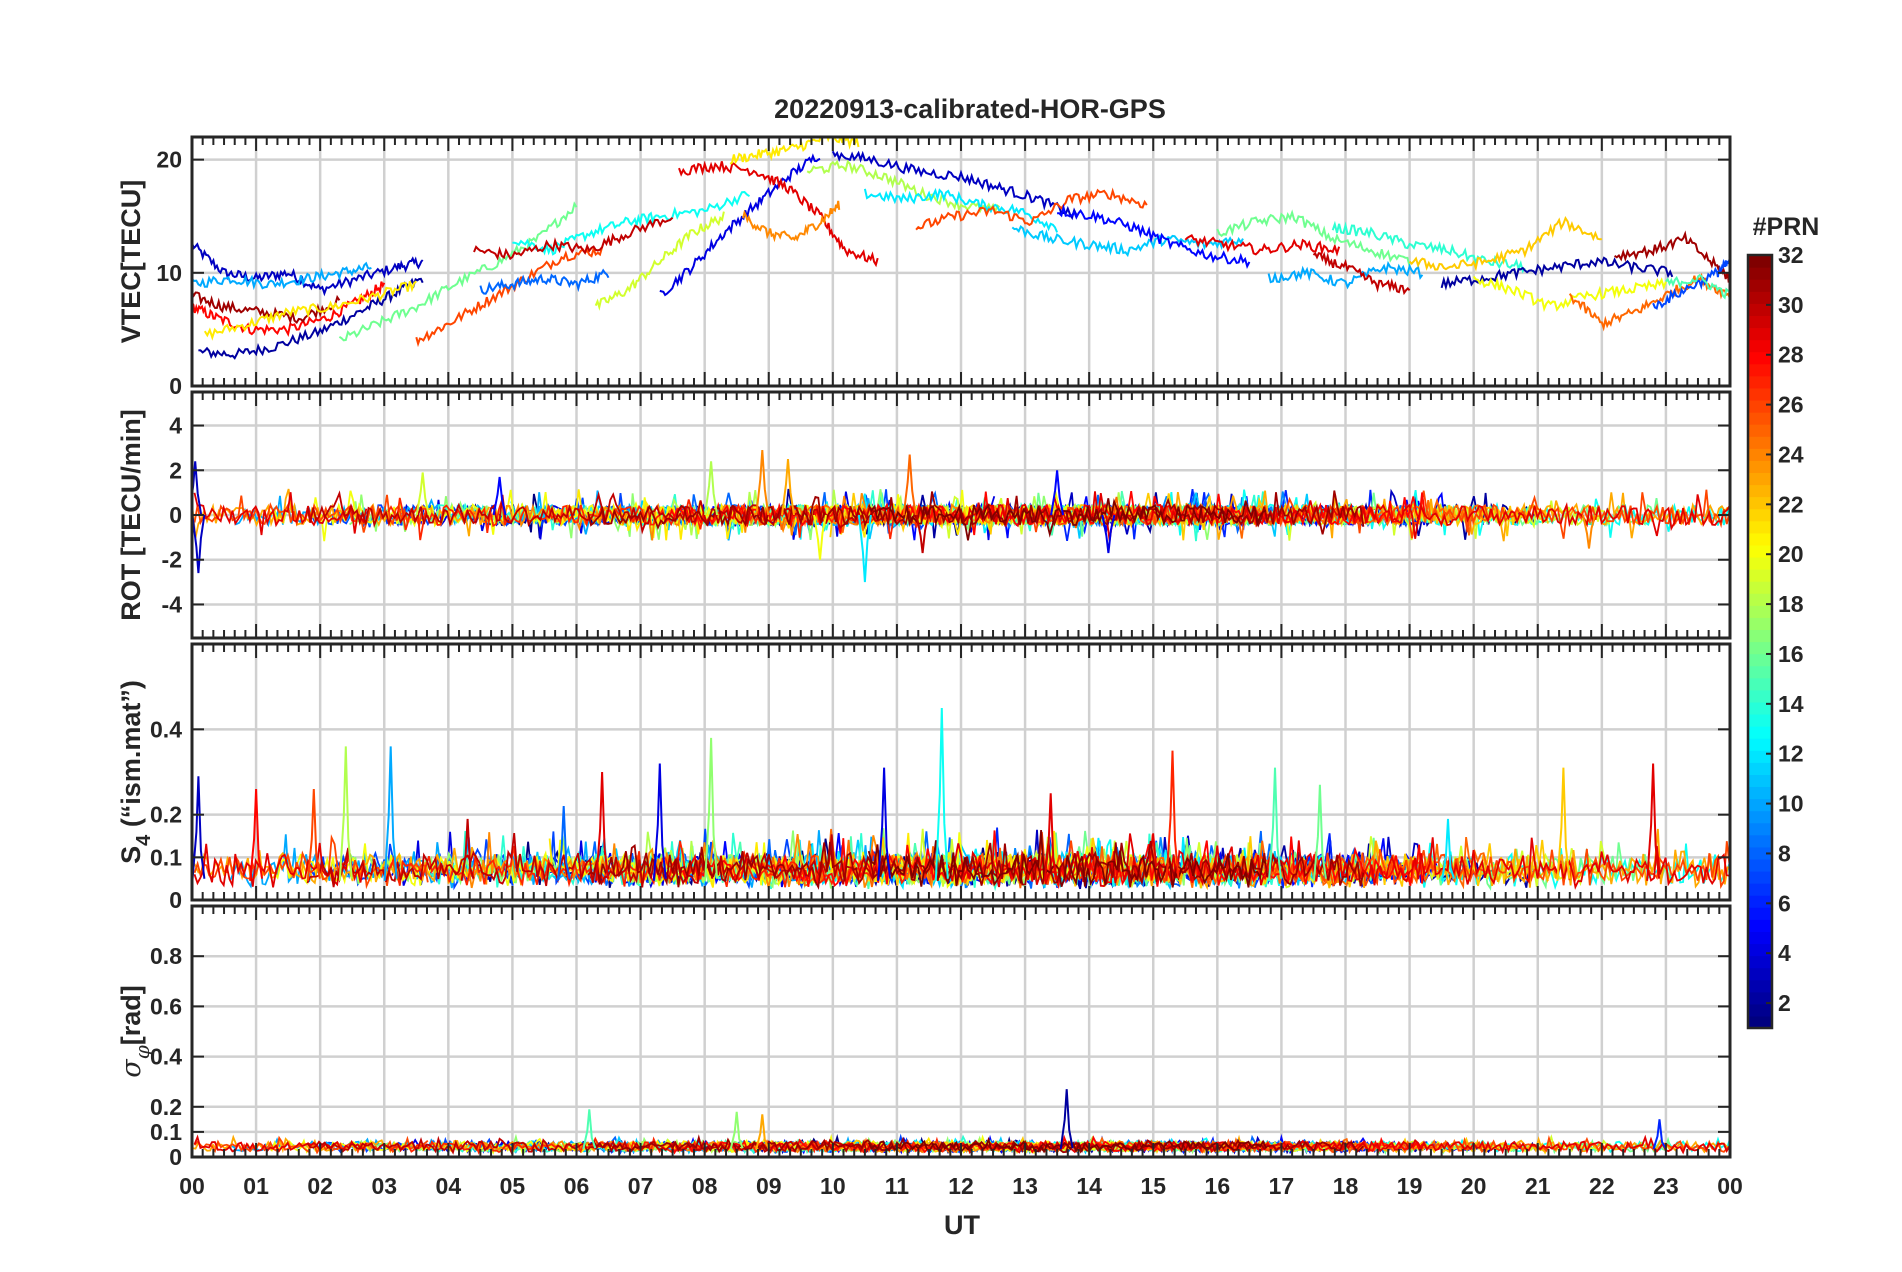 Image resolution: width=1902 pixels, height=1272 pixels. What do you see at coordinates (513, 1186) in the screenshot?
I see `x-tick-label: 05` at bounding box center [513, 1186].